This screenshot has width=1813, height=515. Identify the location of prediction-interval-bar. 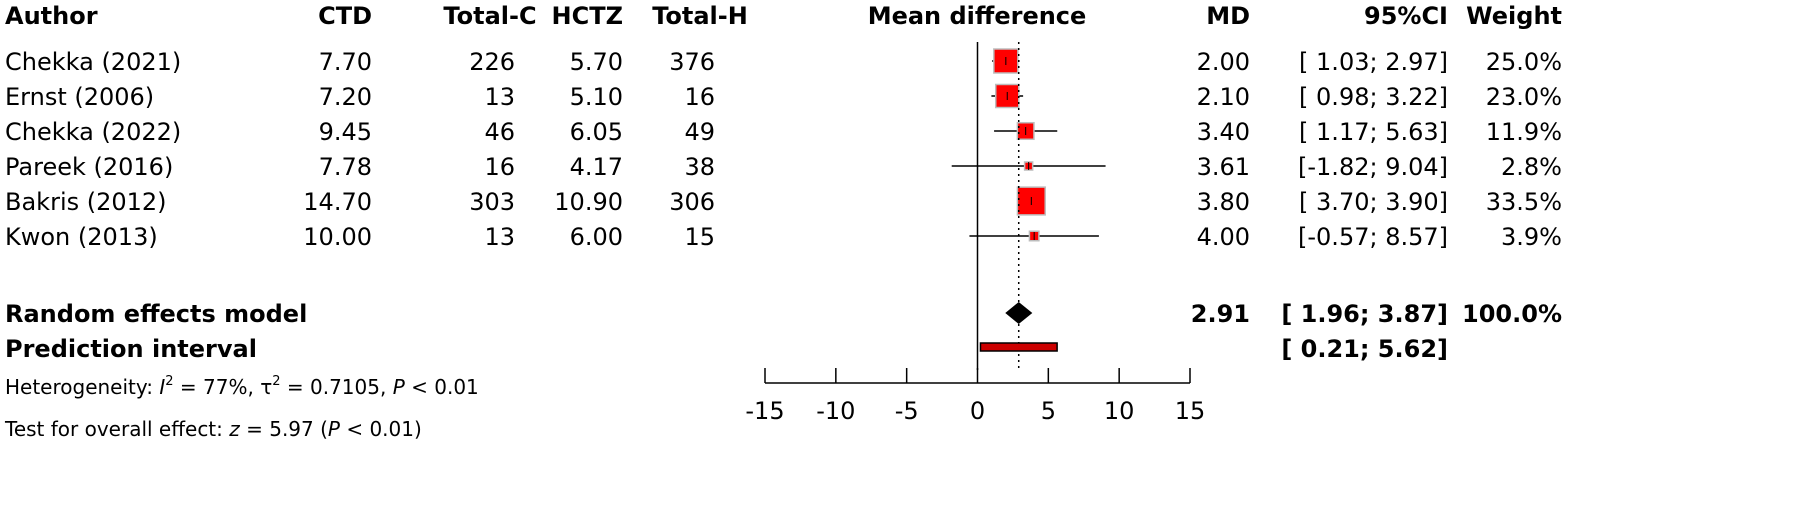
(1018, 347).